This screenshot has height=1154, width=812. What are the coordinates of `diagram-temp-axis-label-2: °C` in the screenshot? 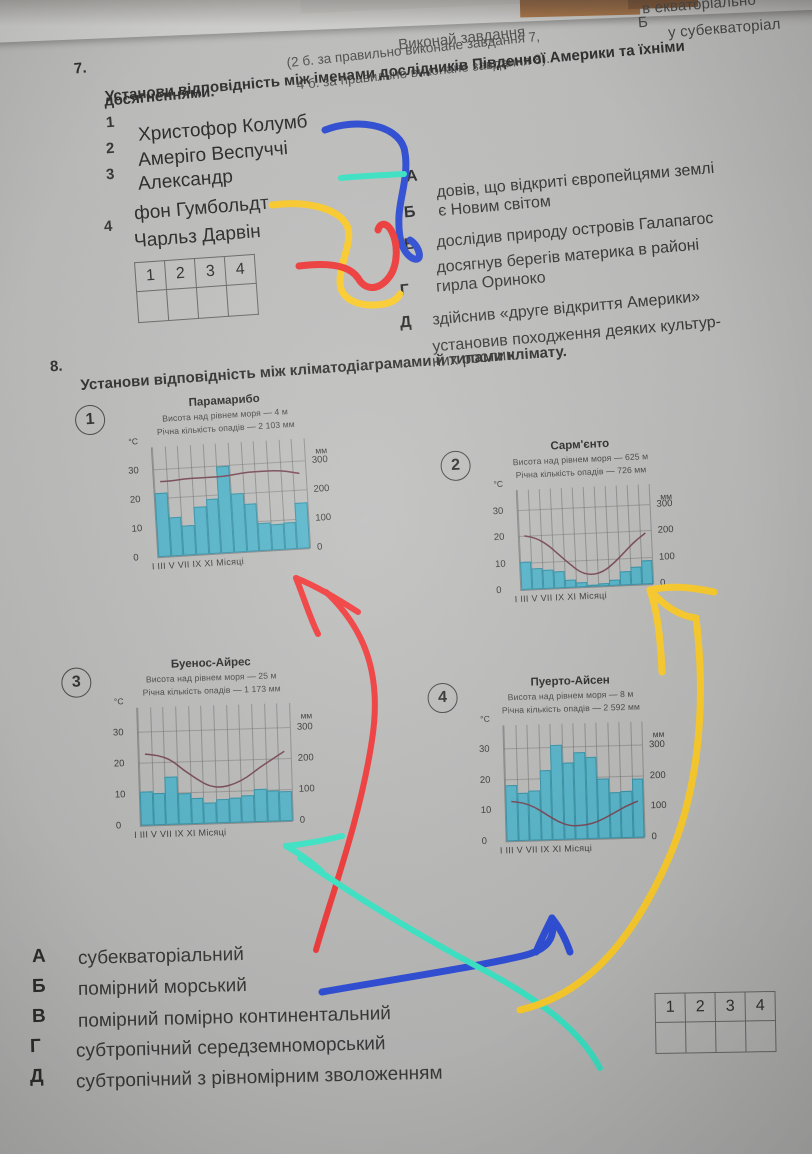 It's located at (498, 484).